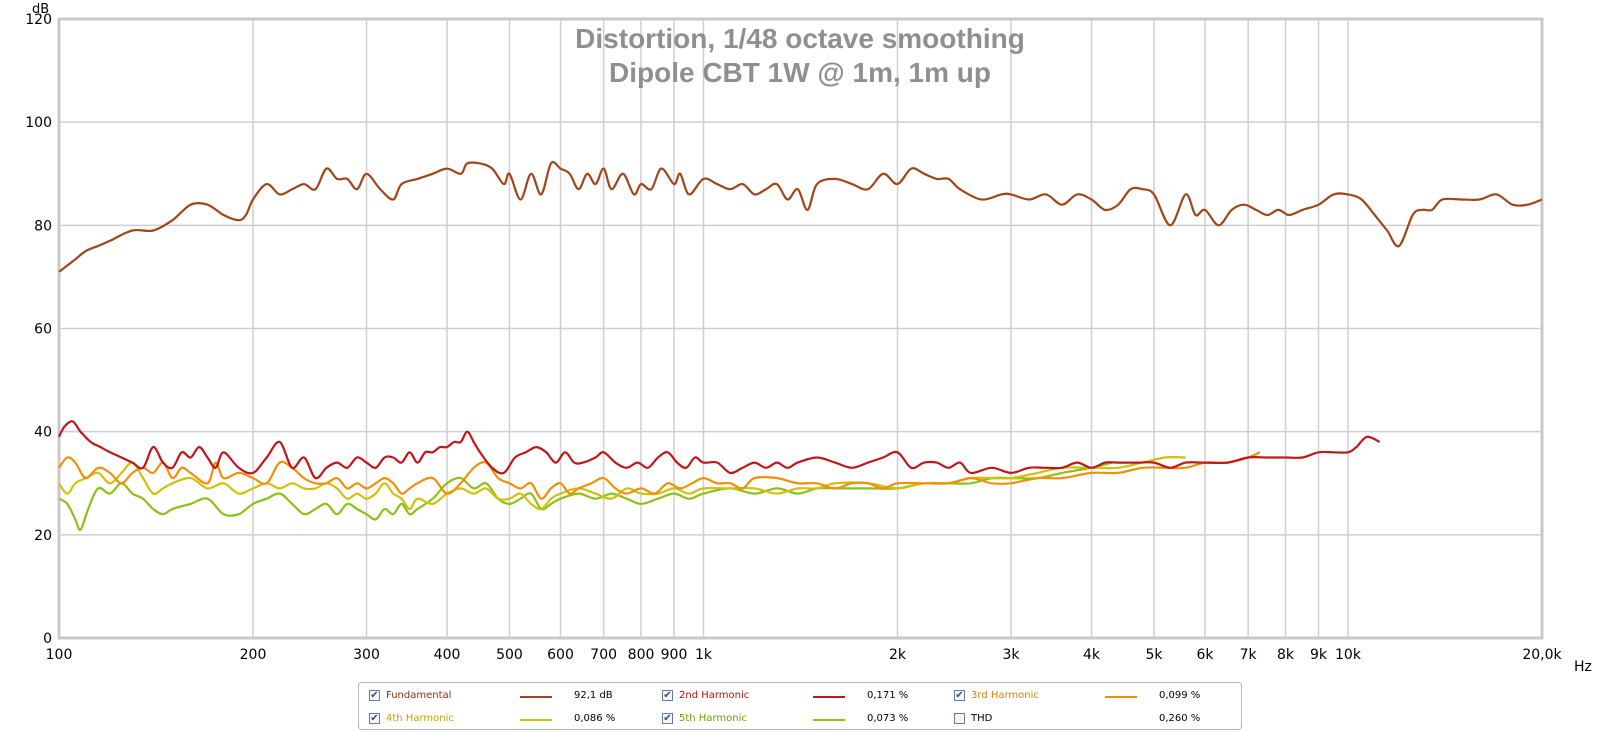 This screenshot has height=732, width=1600. I want to click on checkbox-thd, so click(959, 718).